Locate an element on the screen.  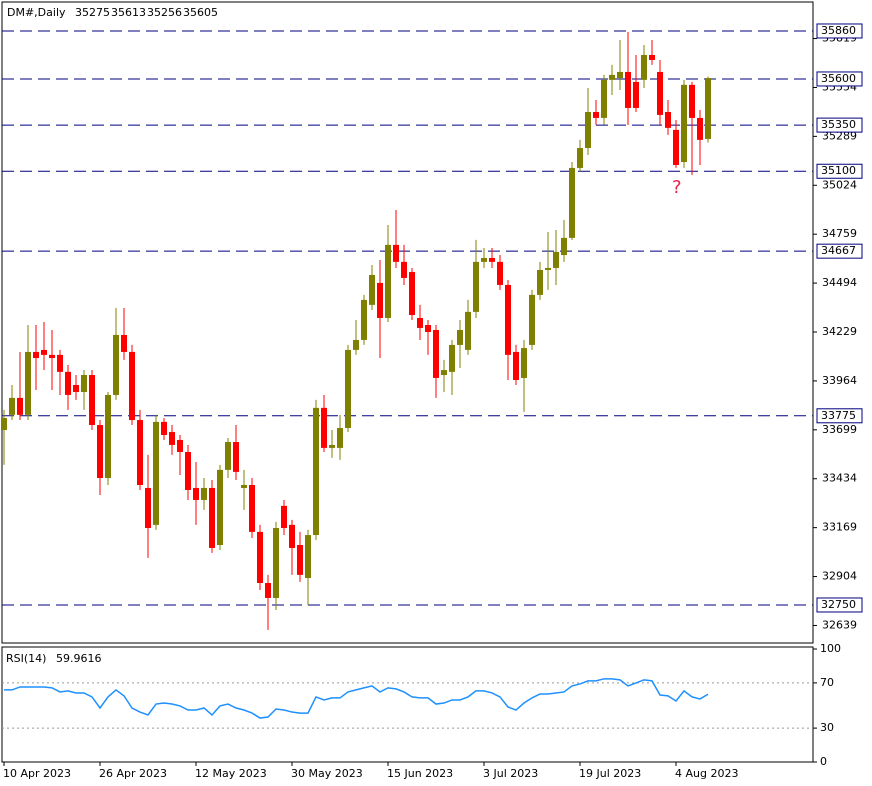
y-tick-label: 32904 is located at coordinates (839, 576).